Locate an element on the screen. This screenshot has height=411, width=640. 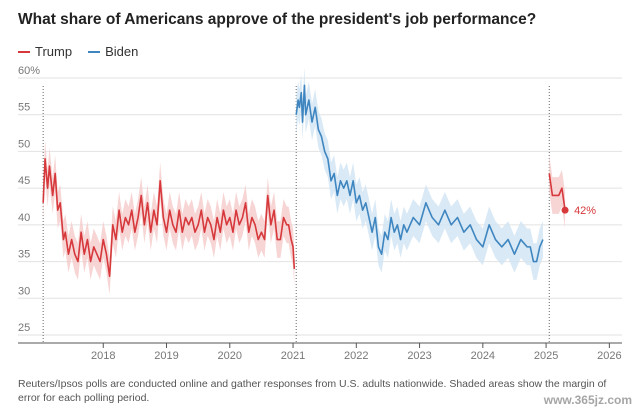
y-tick-label-50: 50 is located at coordinates (24, 144).